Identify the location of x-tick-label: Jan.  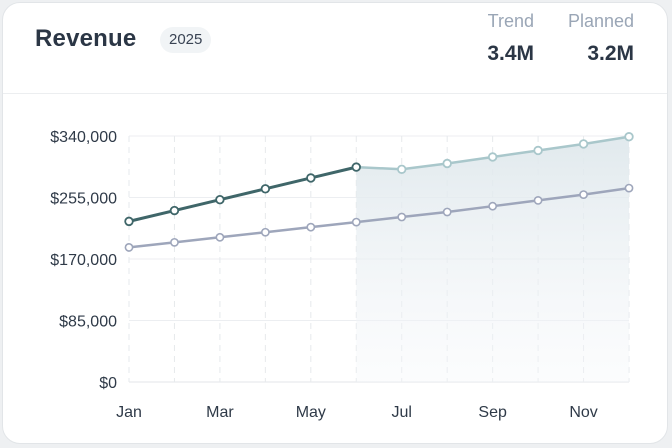
(129, 412).